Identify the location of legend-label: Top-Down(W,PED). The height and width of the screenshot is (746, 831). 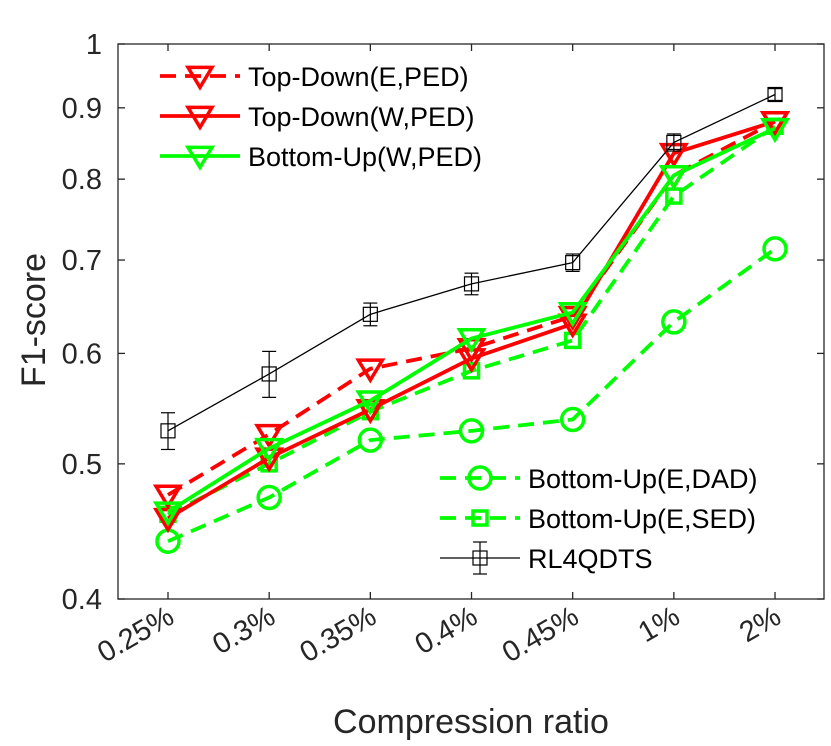
(361, 117).